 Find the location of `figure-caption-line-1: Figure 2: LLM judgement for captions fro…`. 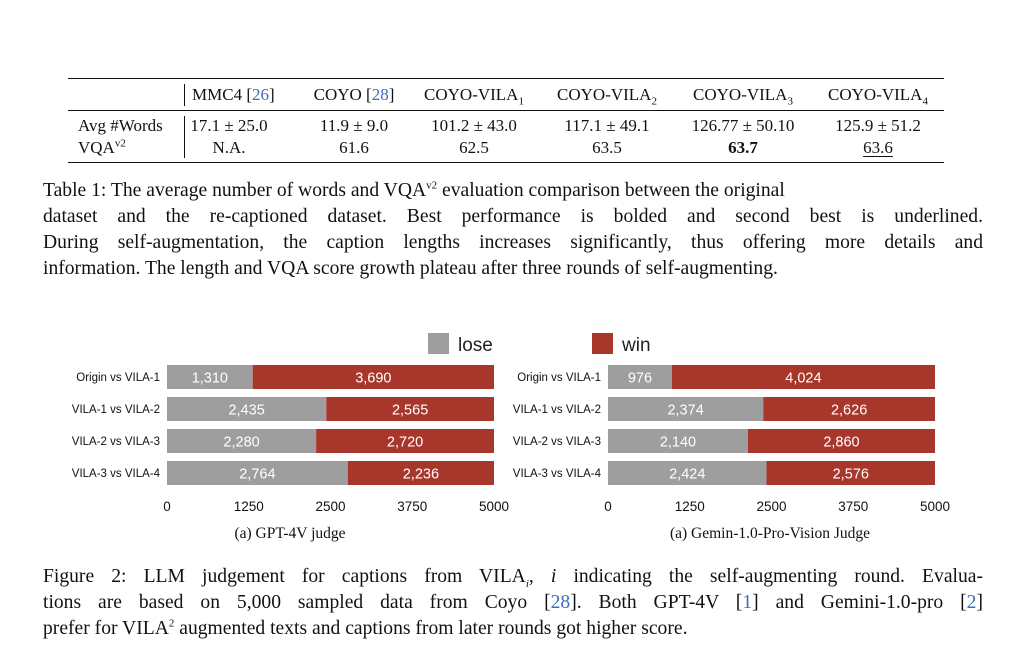

figure-caption-line-1: Figure 2: LLM judgement for captions fro… is located at coordinates (513, 578).